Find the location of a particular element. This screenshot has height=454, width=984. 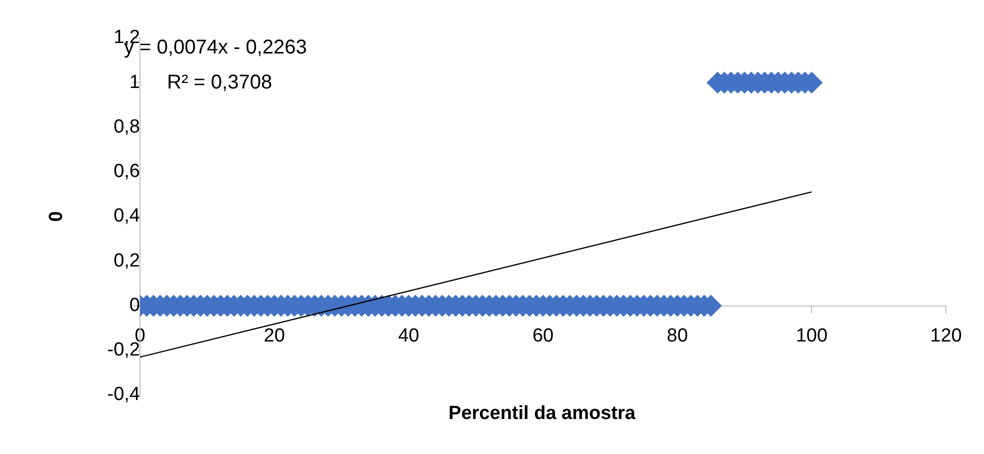

x-tick-label: 60 is located at coordinates (543, 335).